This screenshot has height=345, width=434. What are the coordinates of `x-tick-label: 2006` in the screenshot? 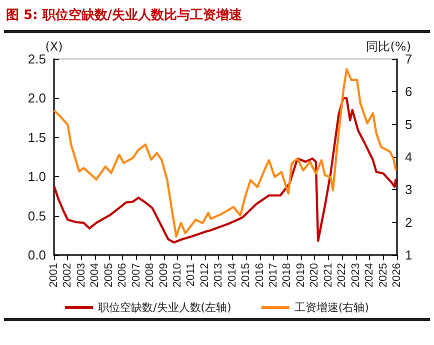 It's located at (122, 275).